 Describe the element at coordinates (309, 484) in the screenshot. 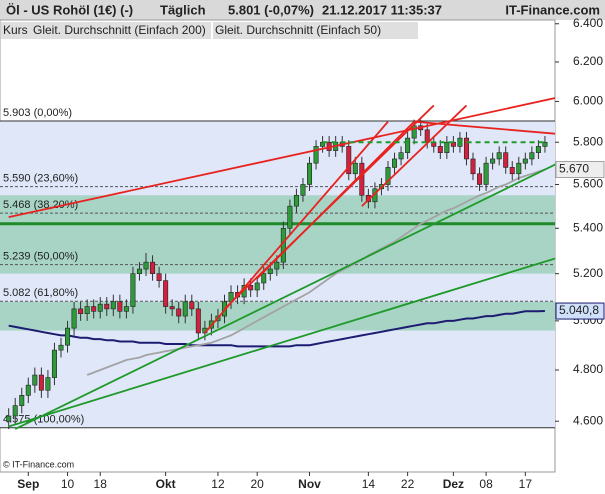

I see `x-tick-label: Nov` at that location.